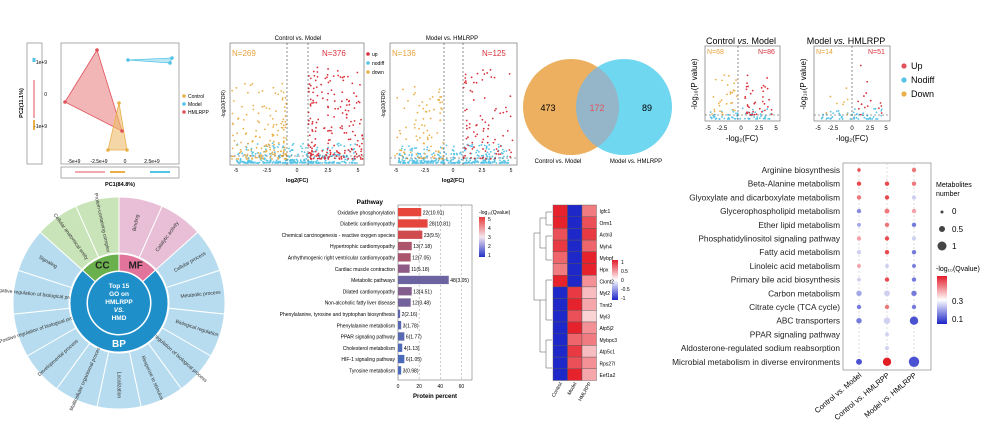  Describe the element at coordinates (606, 224) in the screenshot. I see `heatmap-gene-label: Orm1` at that location.